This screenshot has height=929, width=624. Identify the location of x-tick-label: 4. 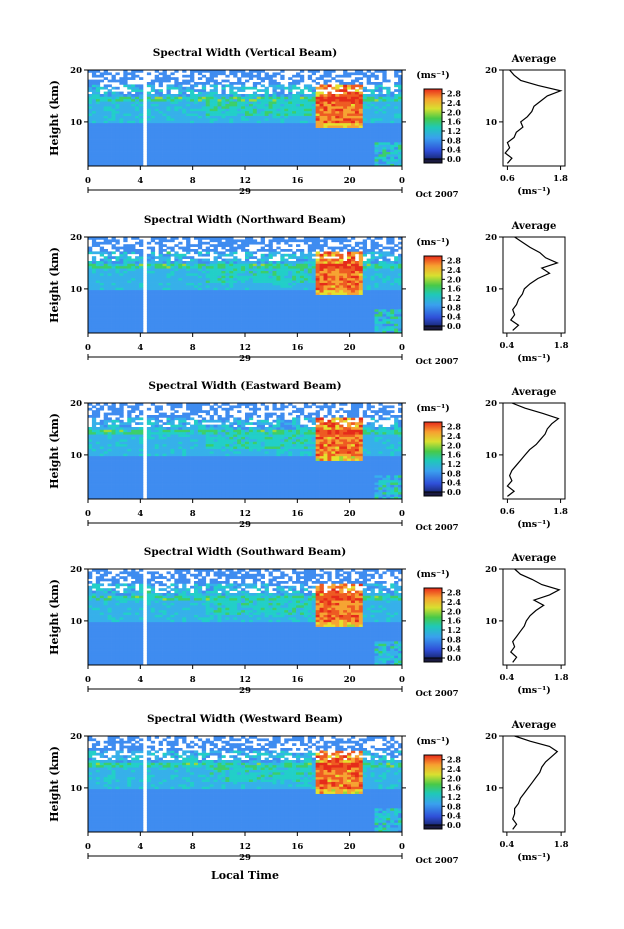
(140, 181).